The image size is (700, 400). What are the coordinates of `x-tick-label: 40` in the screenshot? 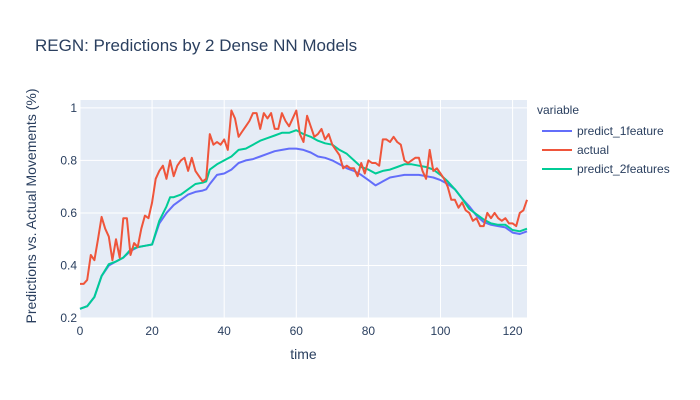 It's located at (225, 331).